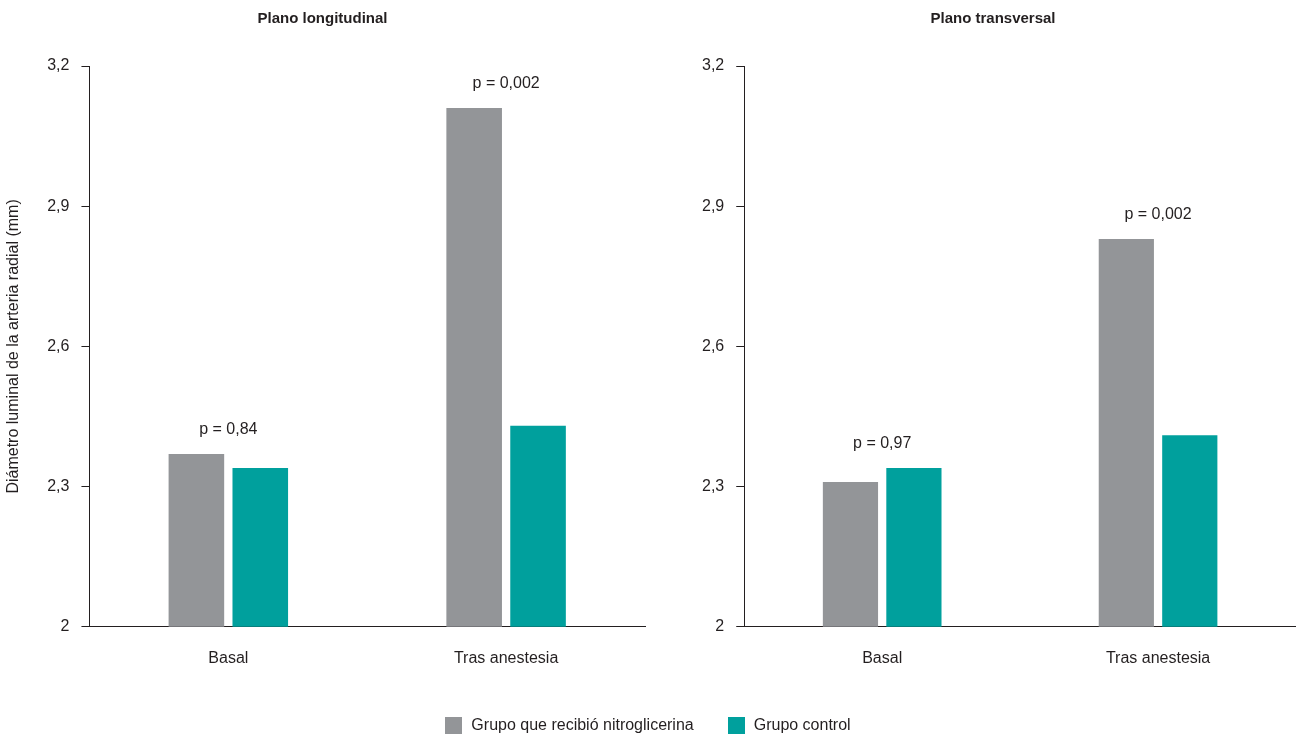 This screenshot has width=1296, height=738. I want to click on annotation: p = 0,84, so click(228, 429).